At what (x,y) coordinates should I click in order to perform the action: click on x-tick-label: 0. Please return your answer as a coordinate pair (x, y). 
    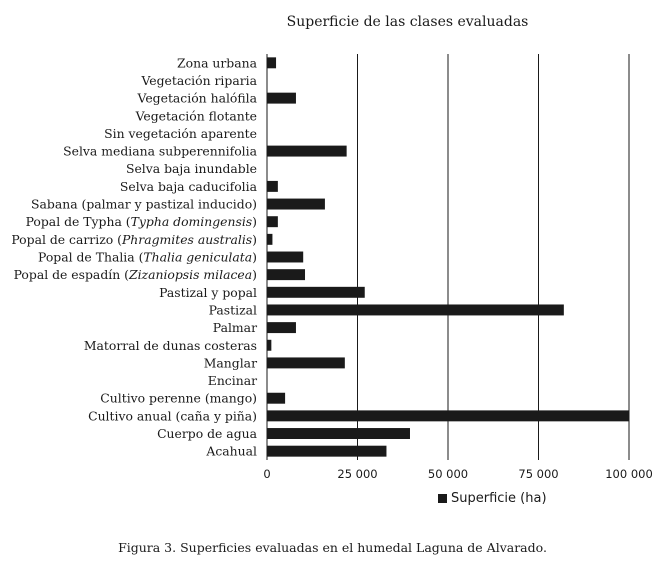
    Looking at the image, I should click on (266, 474).